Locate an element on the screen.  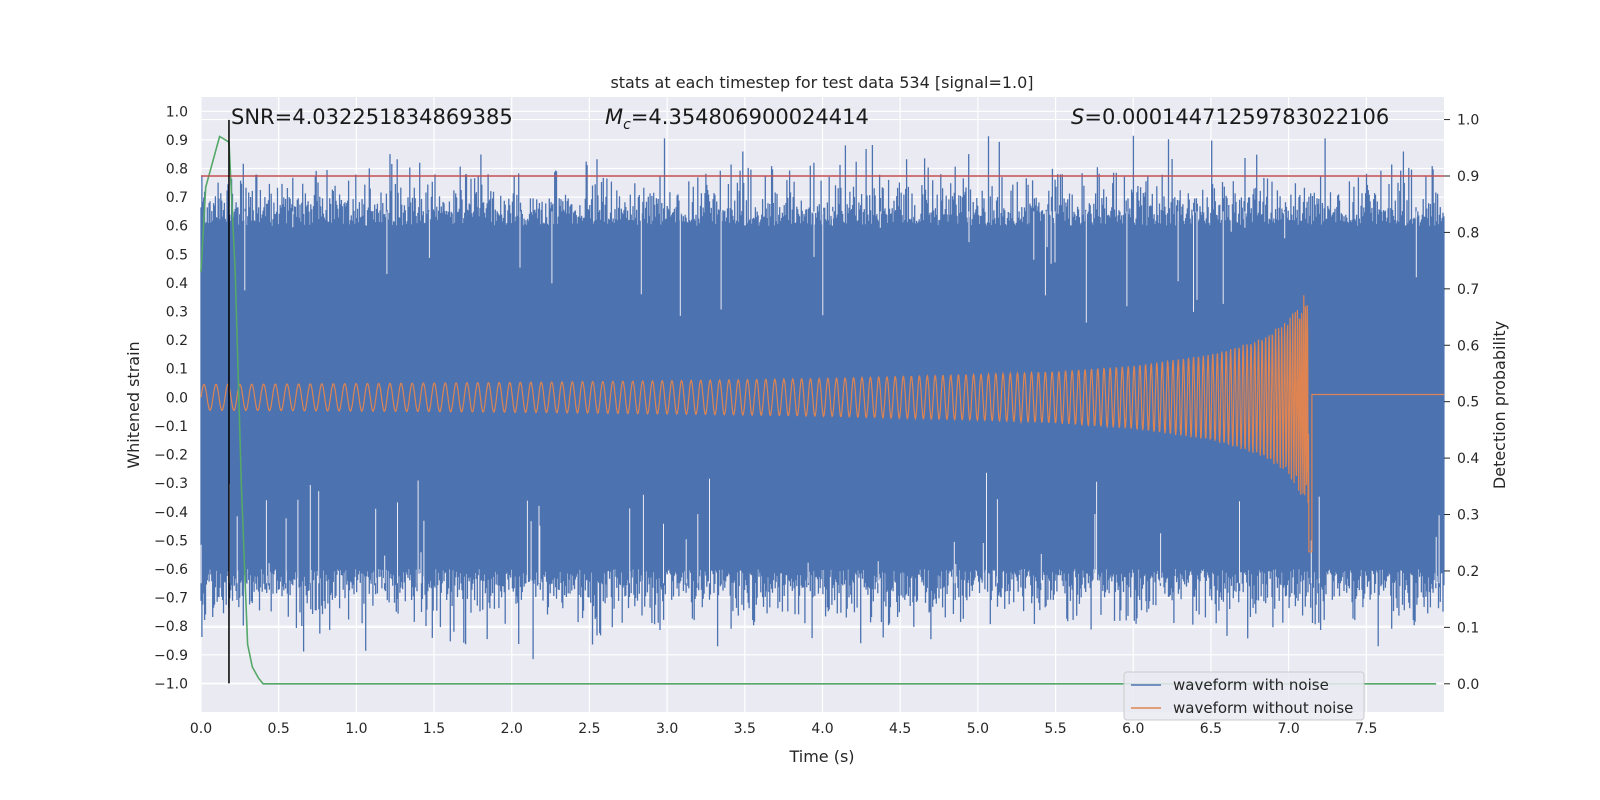
x-tick-label: 6.5 is located at coordinates (1211, 729).